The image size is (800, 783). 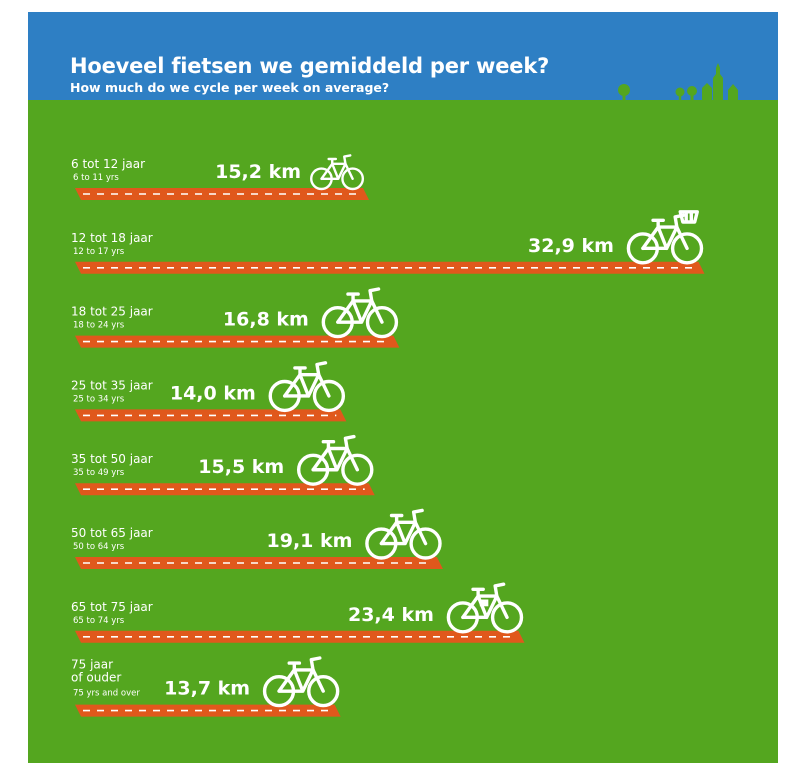 I want to click on category-label-english: 25 to 34 yrs, so click(x=99, y=399).